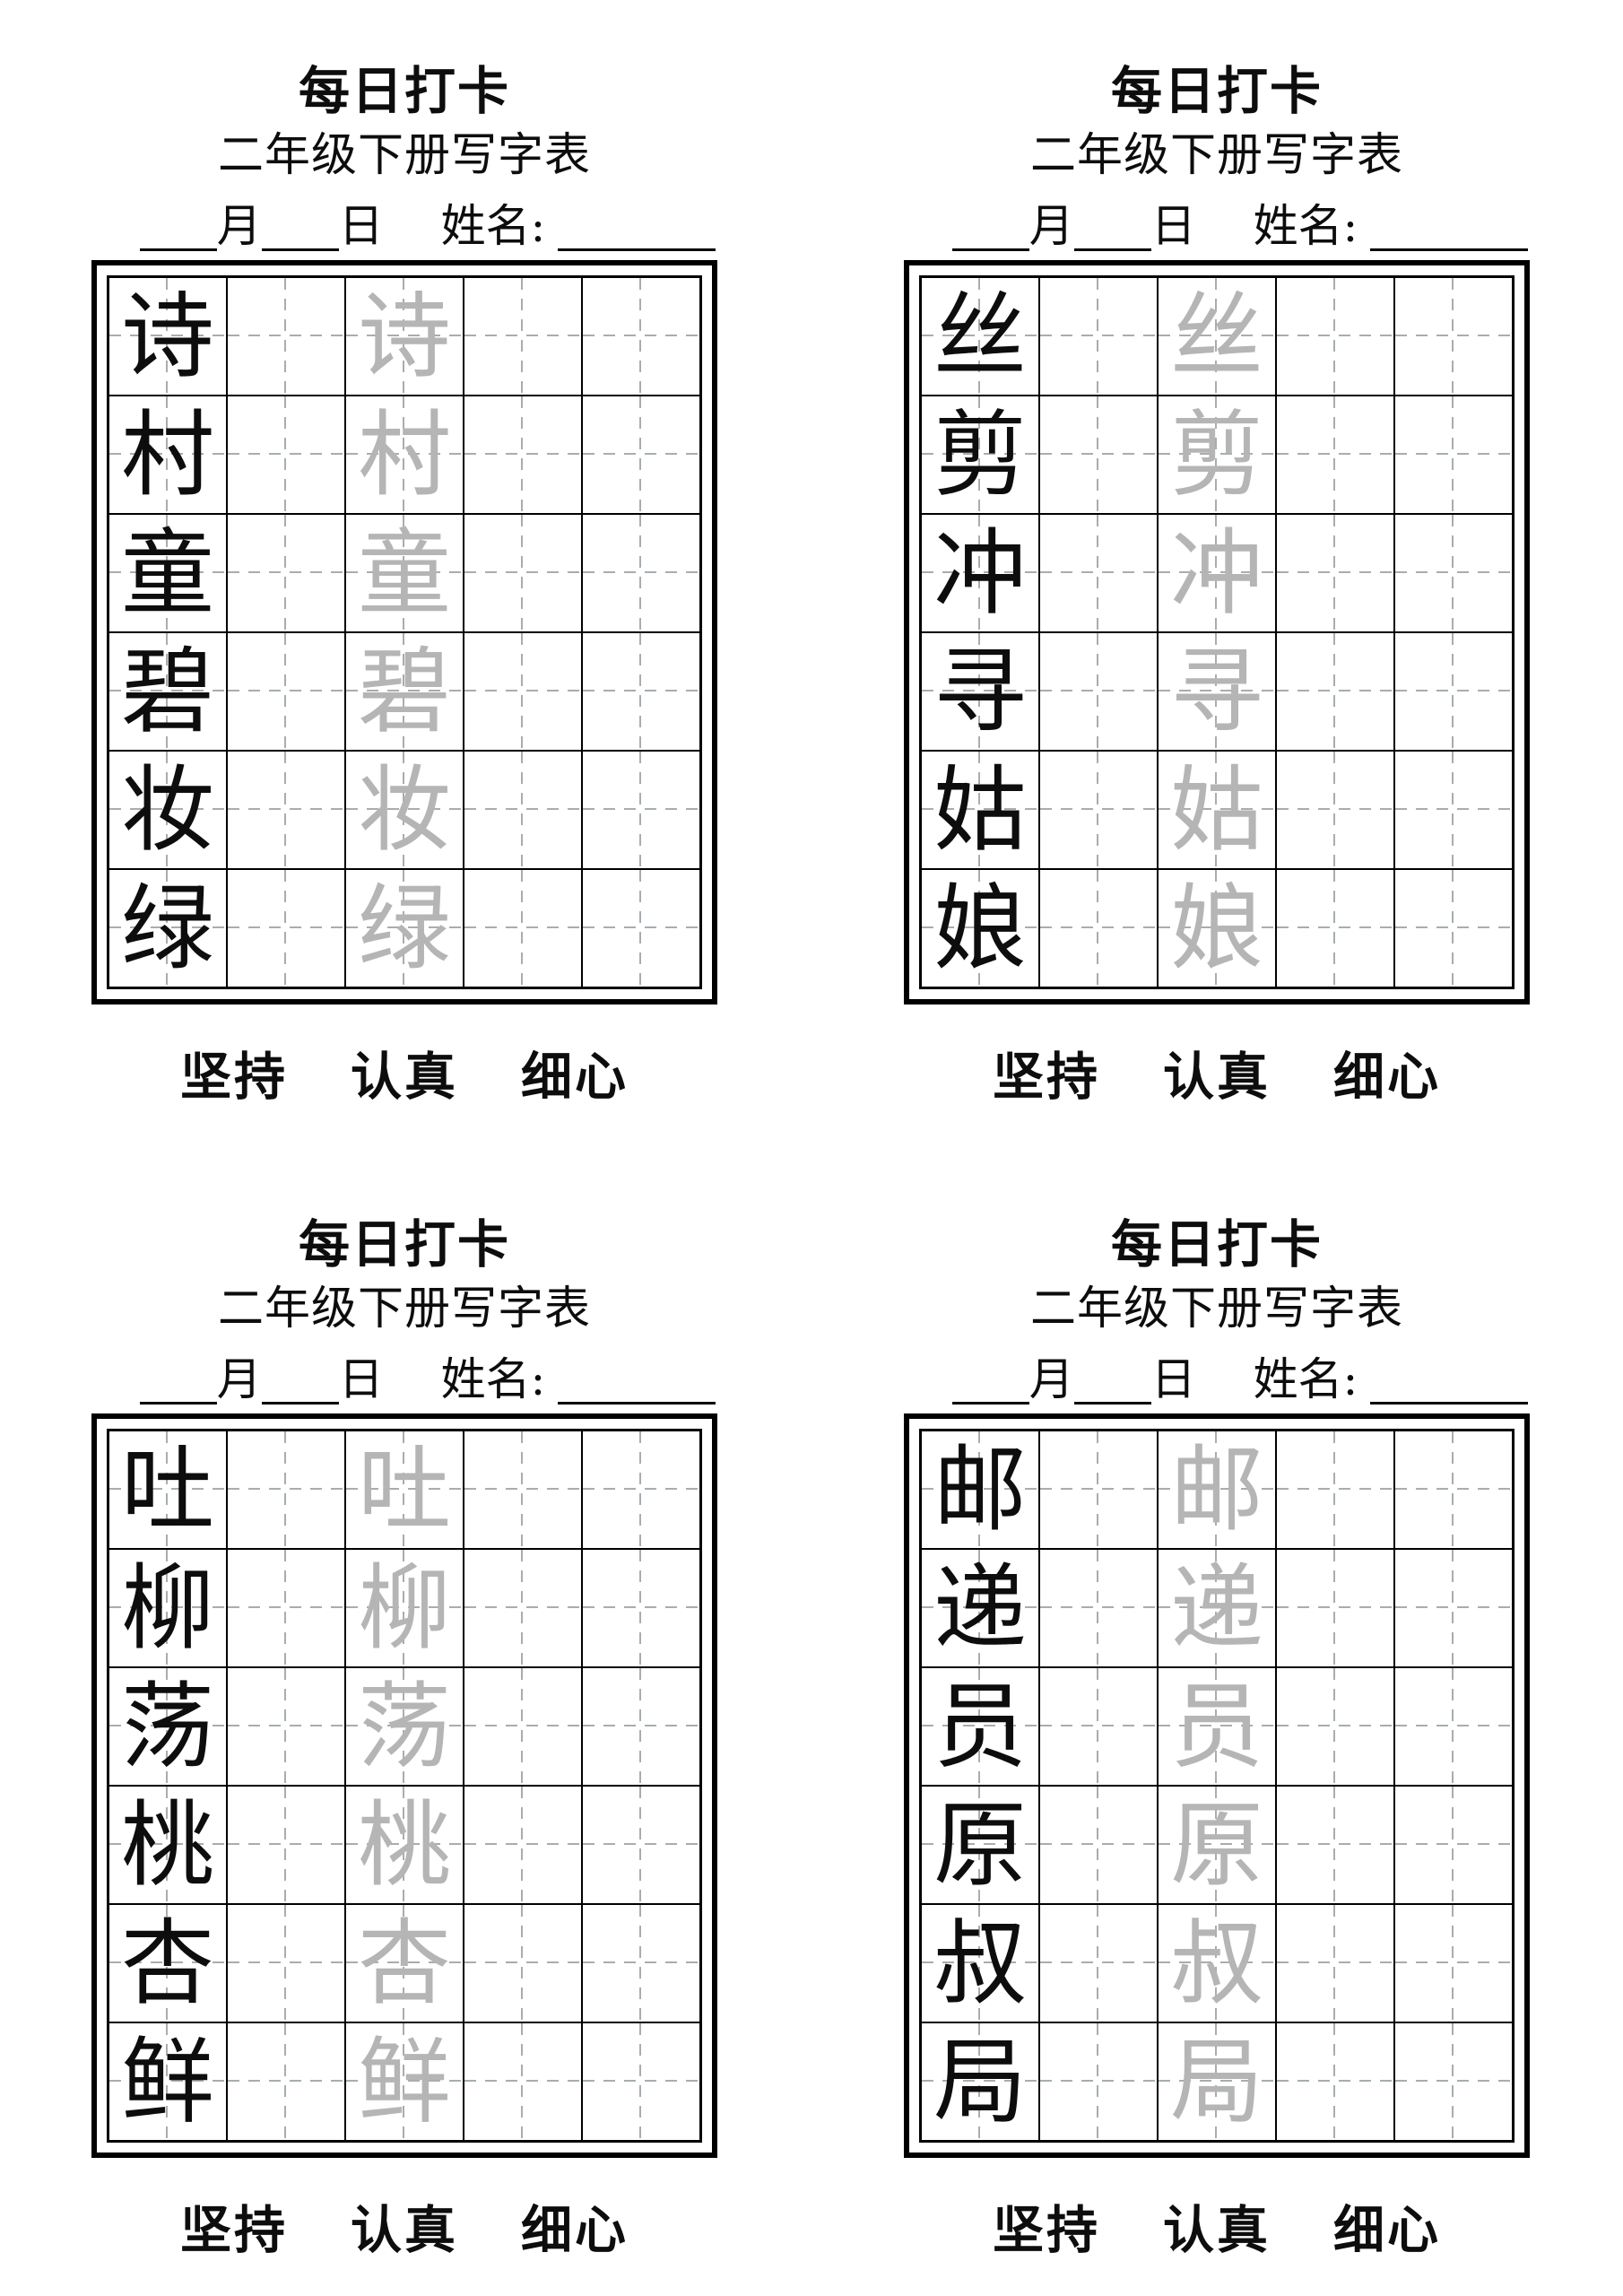  I want to click on model-character: 姑, so click(980, 810).